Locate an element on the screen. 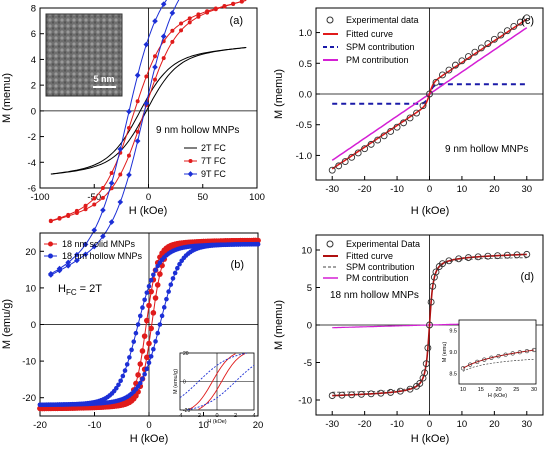 This screenshot has height=449, width=550. d-xtick-label: 20 is located at coordinates (494, 424).